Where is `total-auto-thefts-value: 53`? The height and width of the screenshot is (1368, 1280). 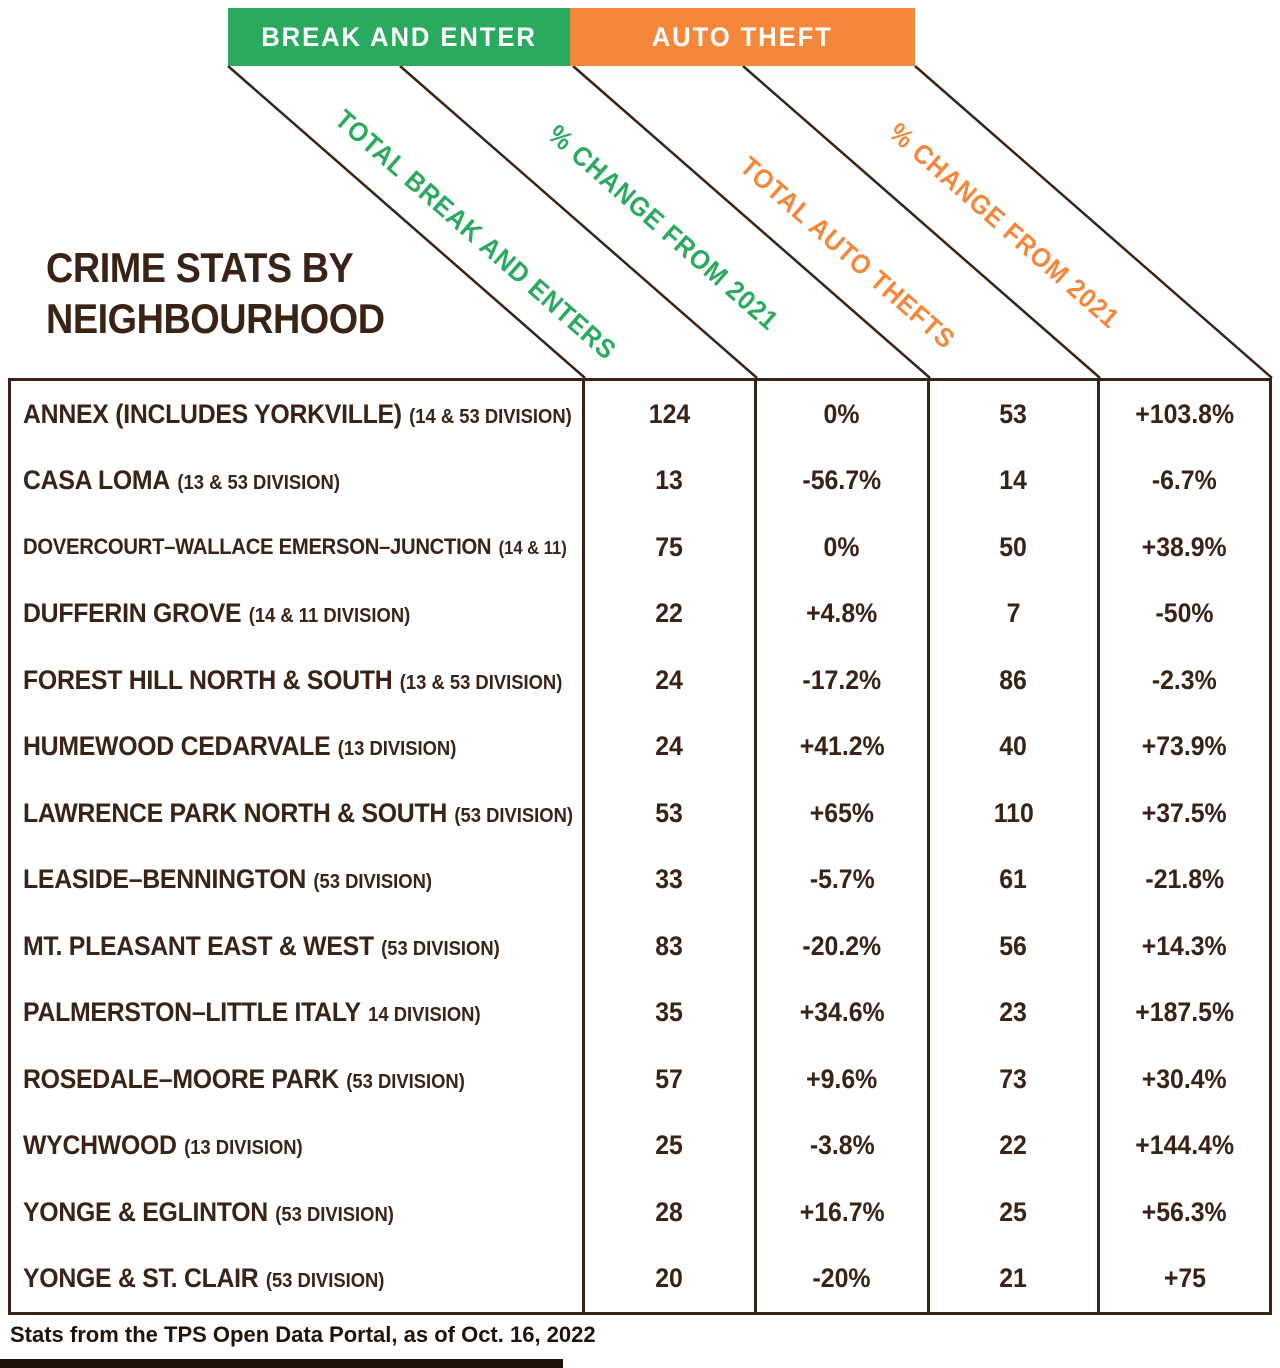
total-auto-thefts-value: 53 is located at coordinates (1013, 413).